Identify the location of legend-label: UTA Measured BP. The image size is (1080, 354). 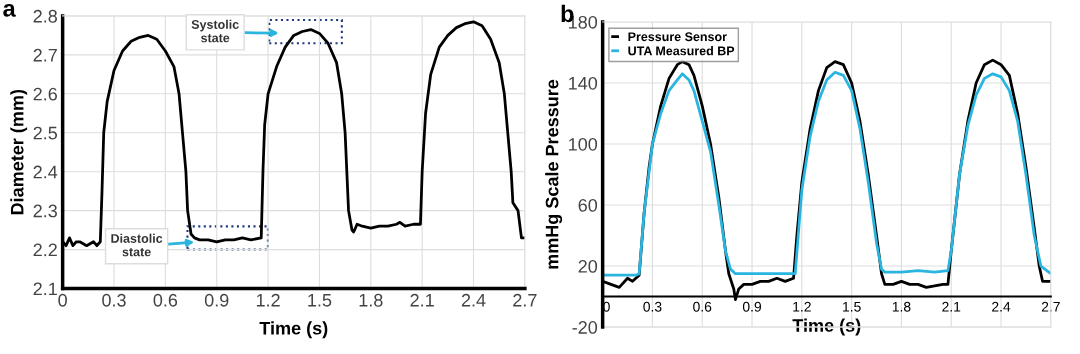
(681, 51).